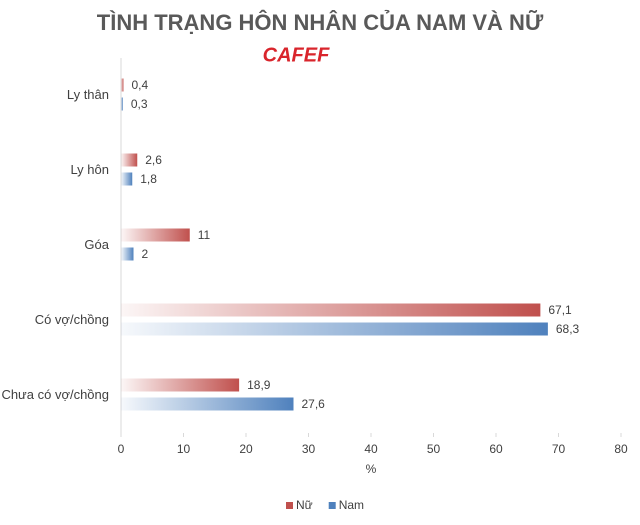 The height and width of the screenshot is (525, 640). I want to click on value-label: 67,1, so click(560, 310).